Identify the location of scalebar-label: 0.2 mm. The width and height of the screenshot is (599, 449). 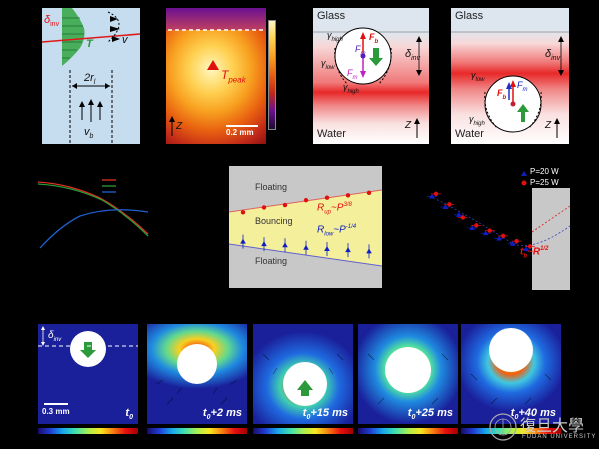
(240, 132).